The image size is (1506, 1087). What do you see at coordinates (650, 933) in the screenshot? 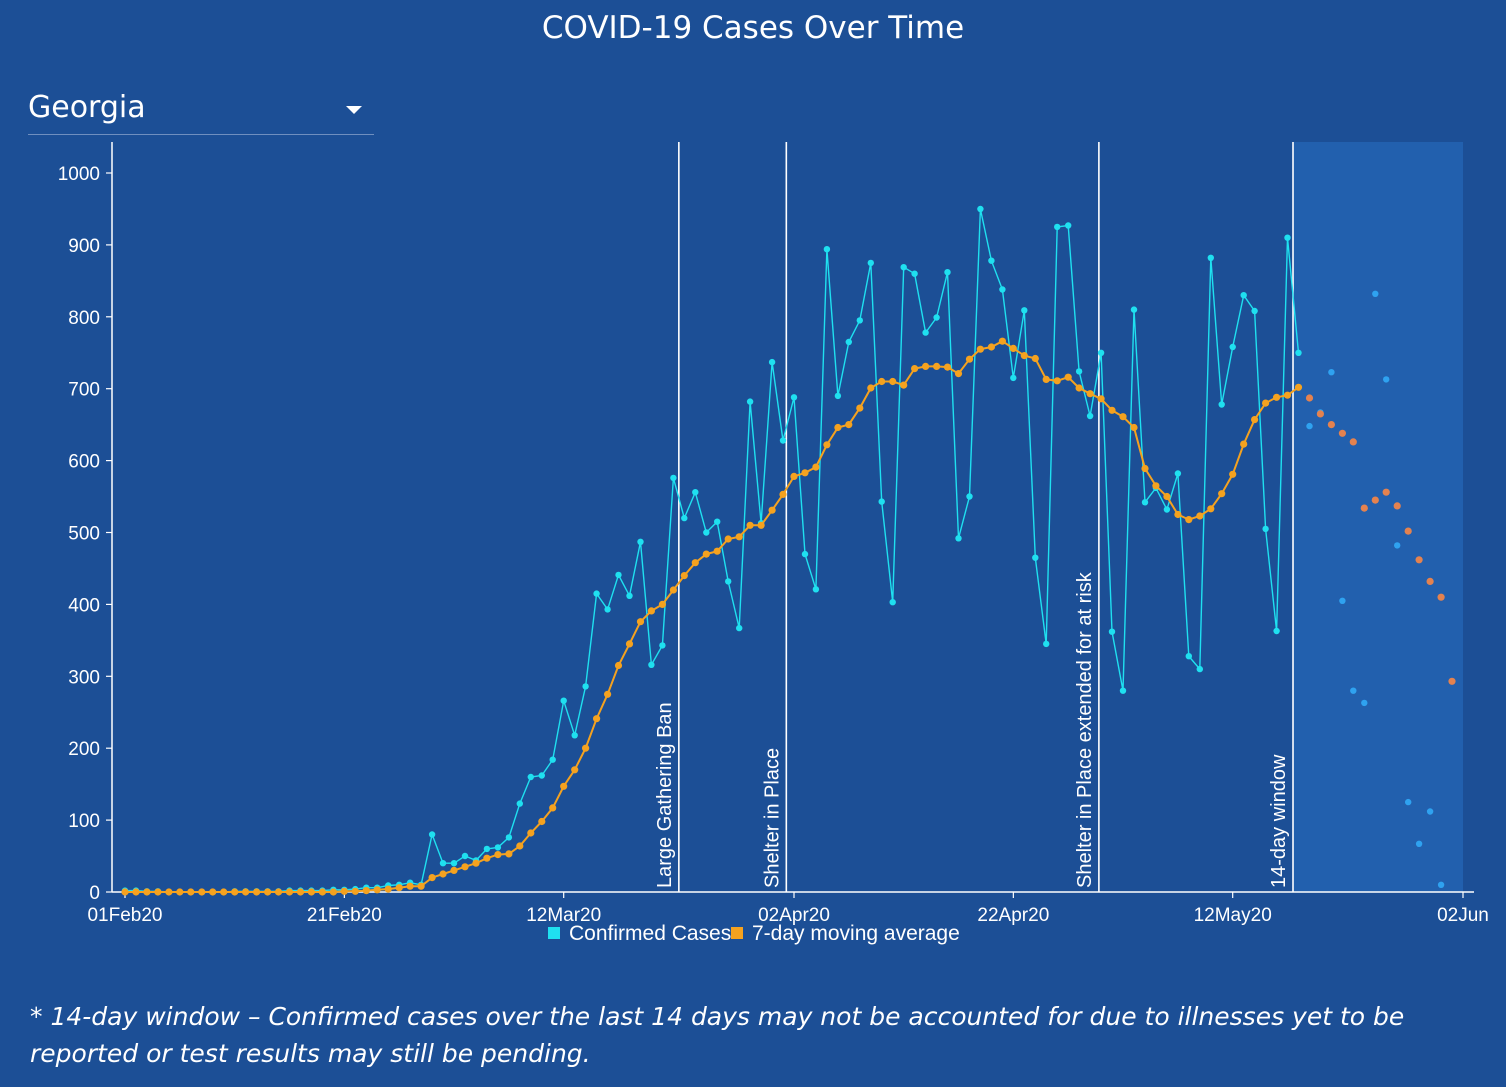
I see `legend-label-confirmed: Confirmed Cases` at bounding box center [650, 933].